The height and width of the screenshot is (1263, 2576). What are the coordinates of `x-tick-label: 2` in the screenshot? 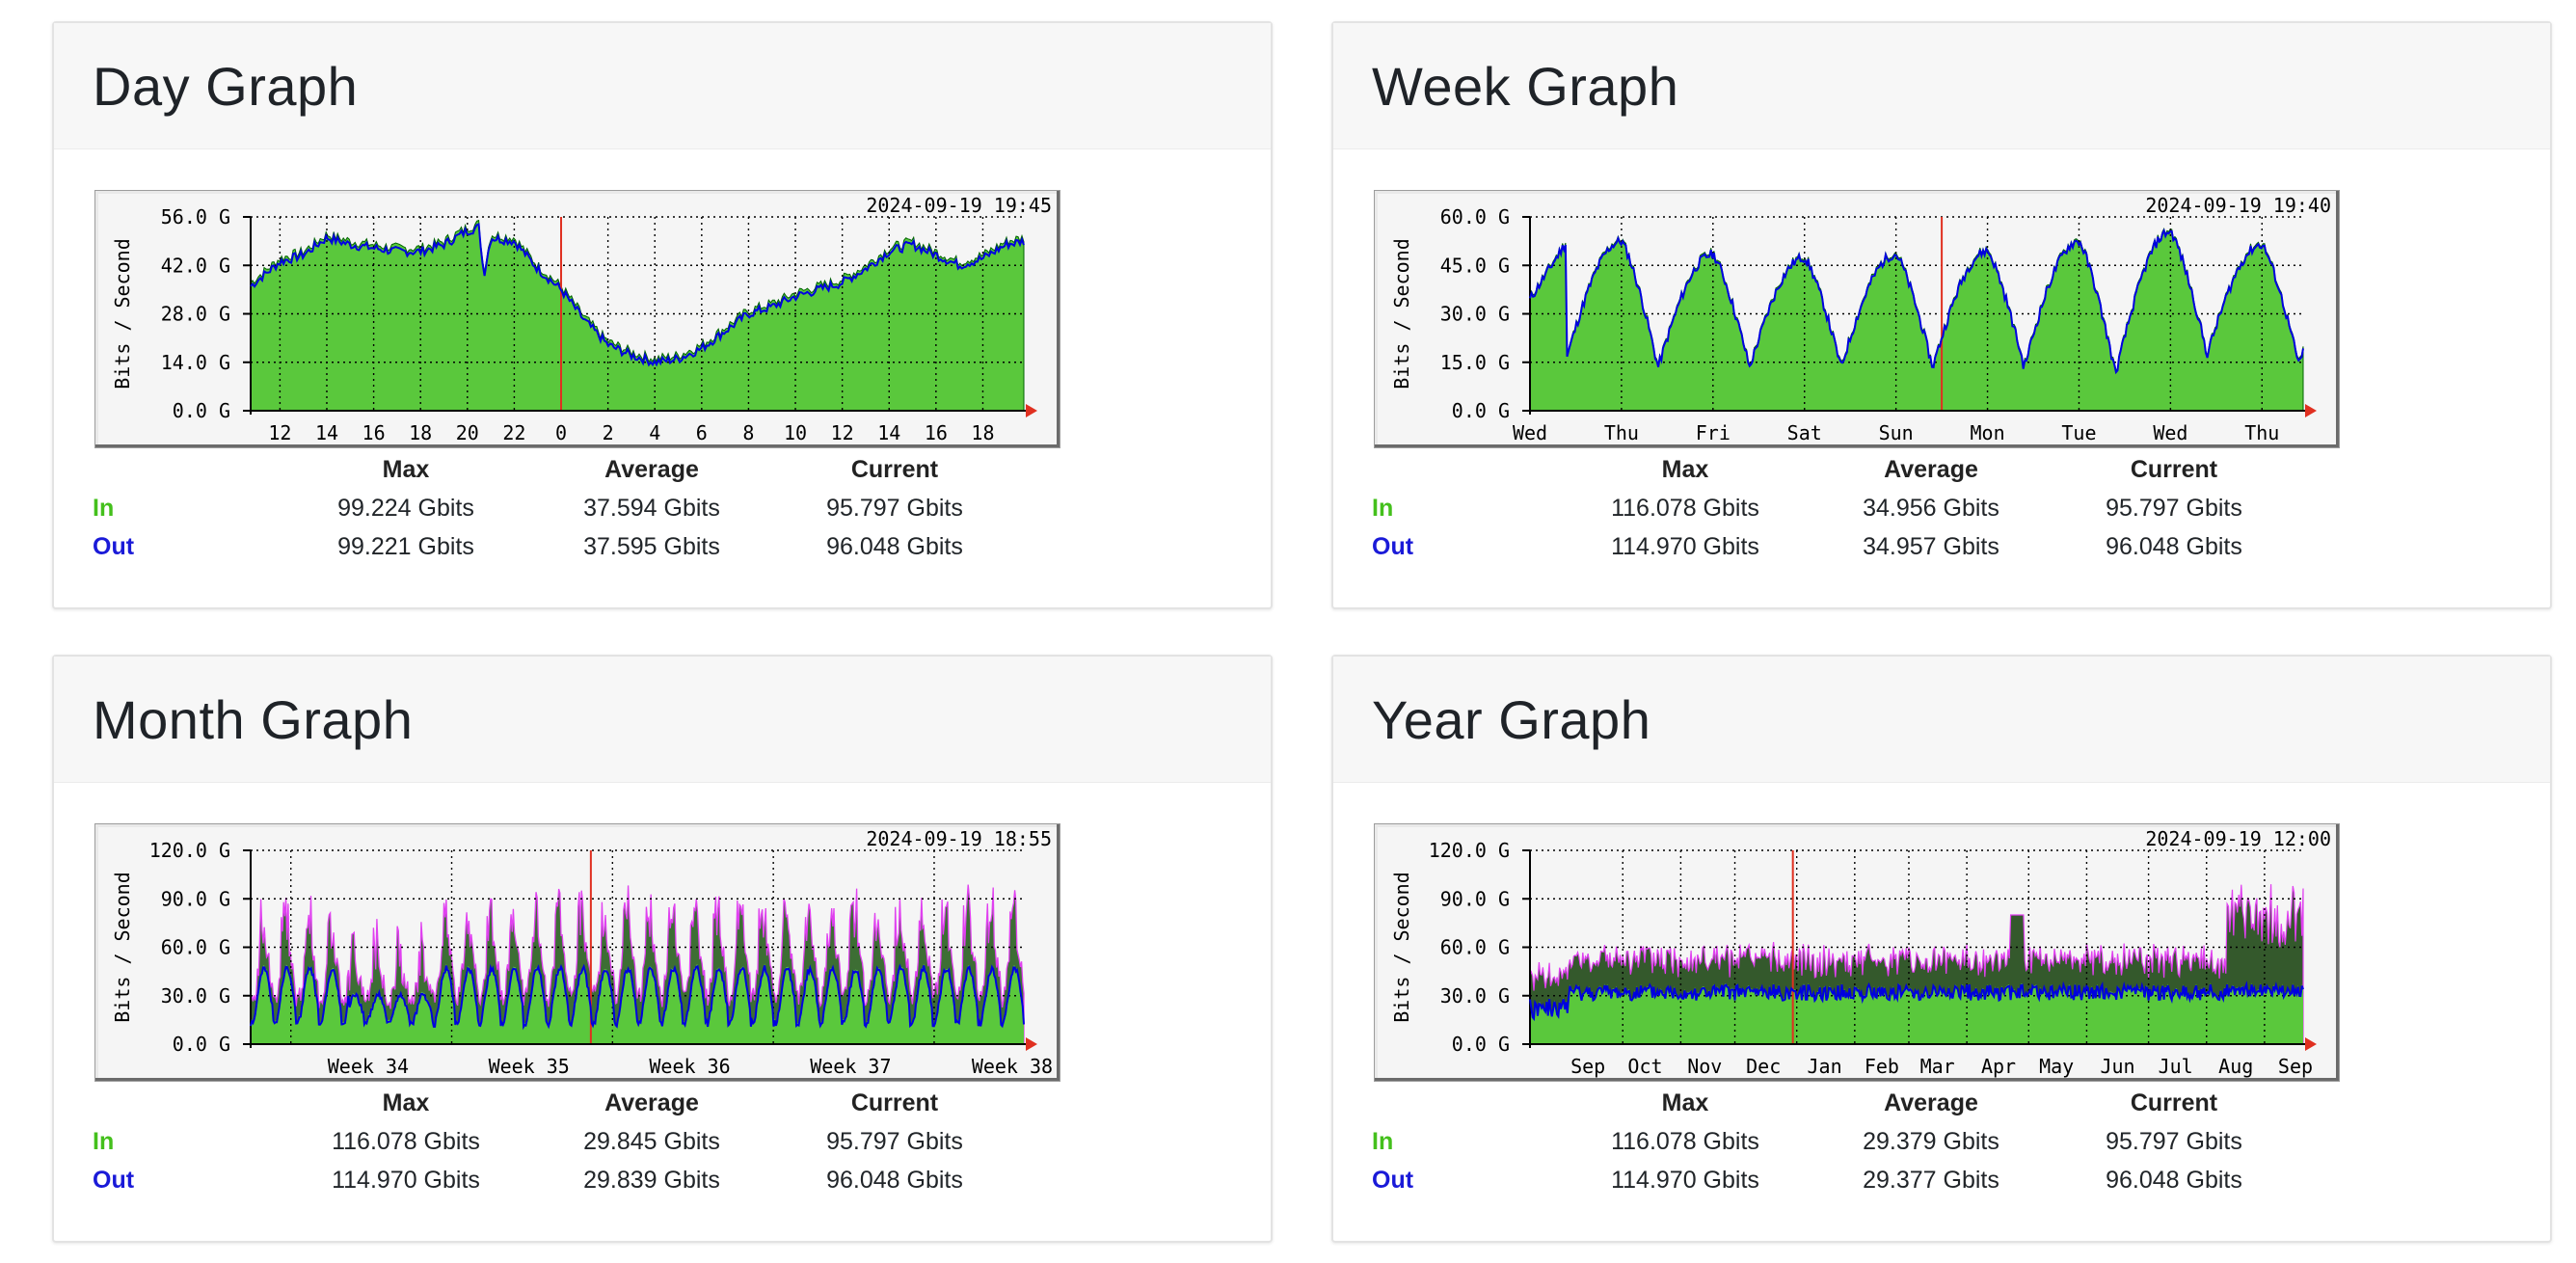 It's located at (609, 432).